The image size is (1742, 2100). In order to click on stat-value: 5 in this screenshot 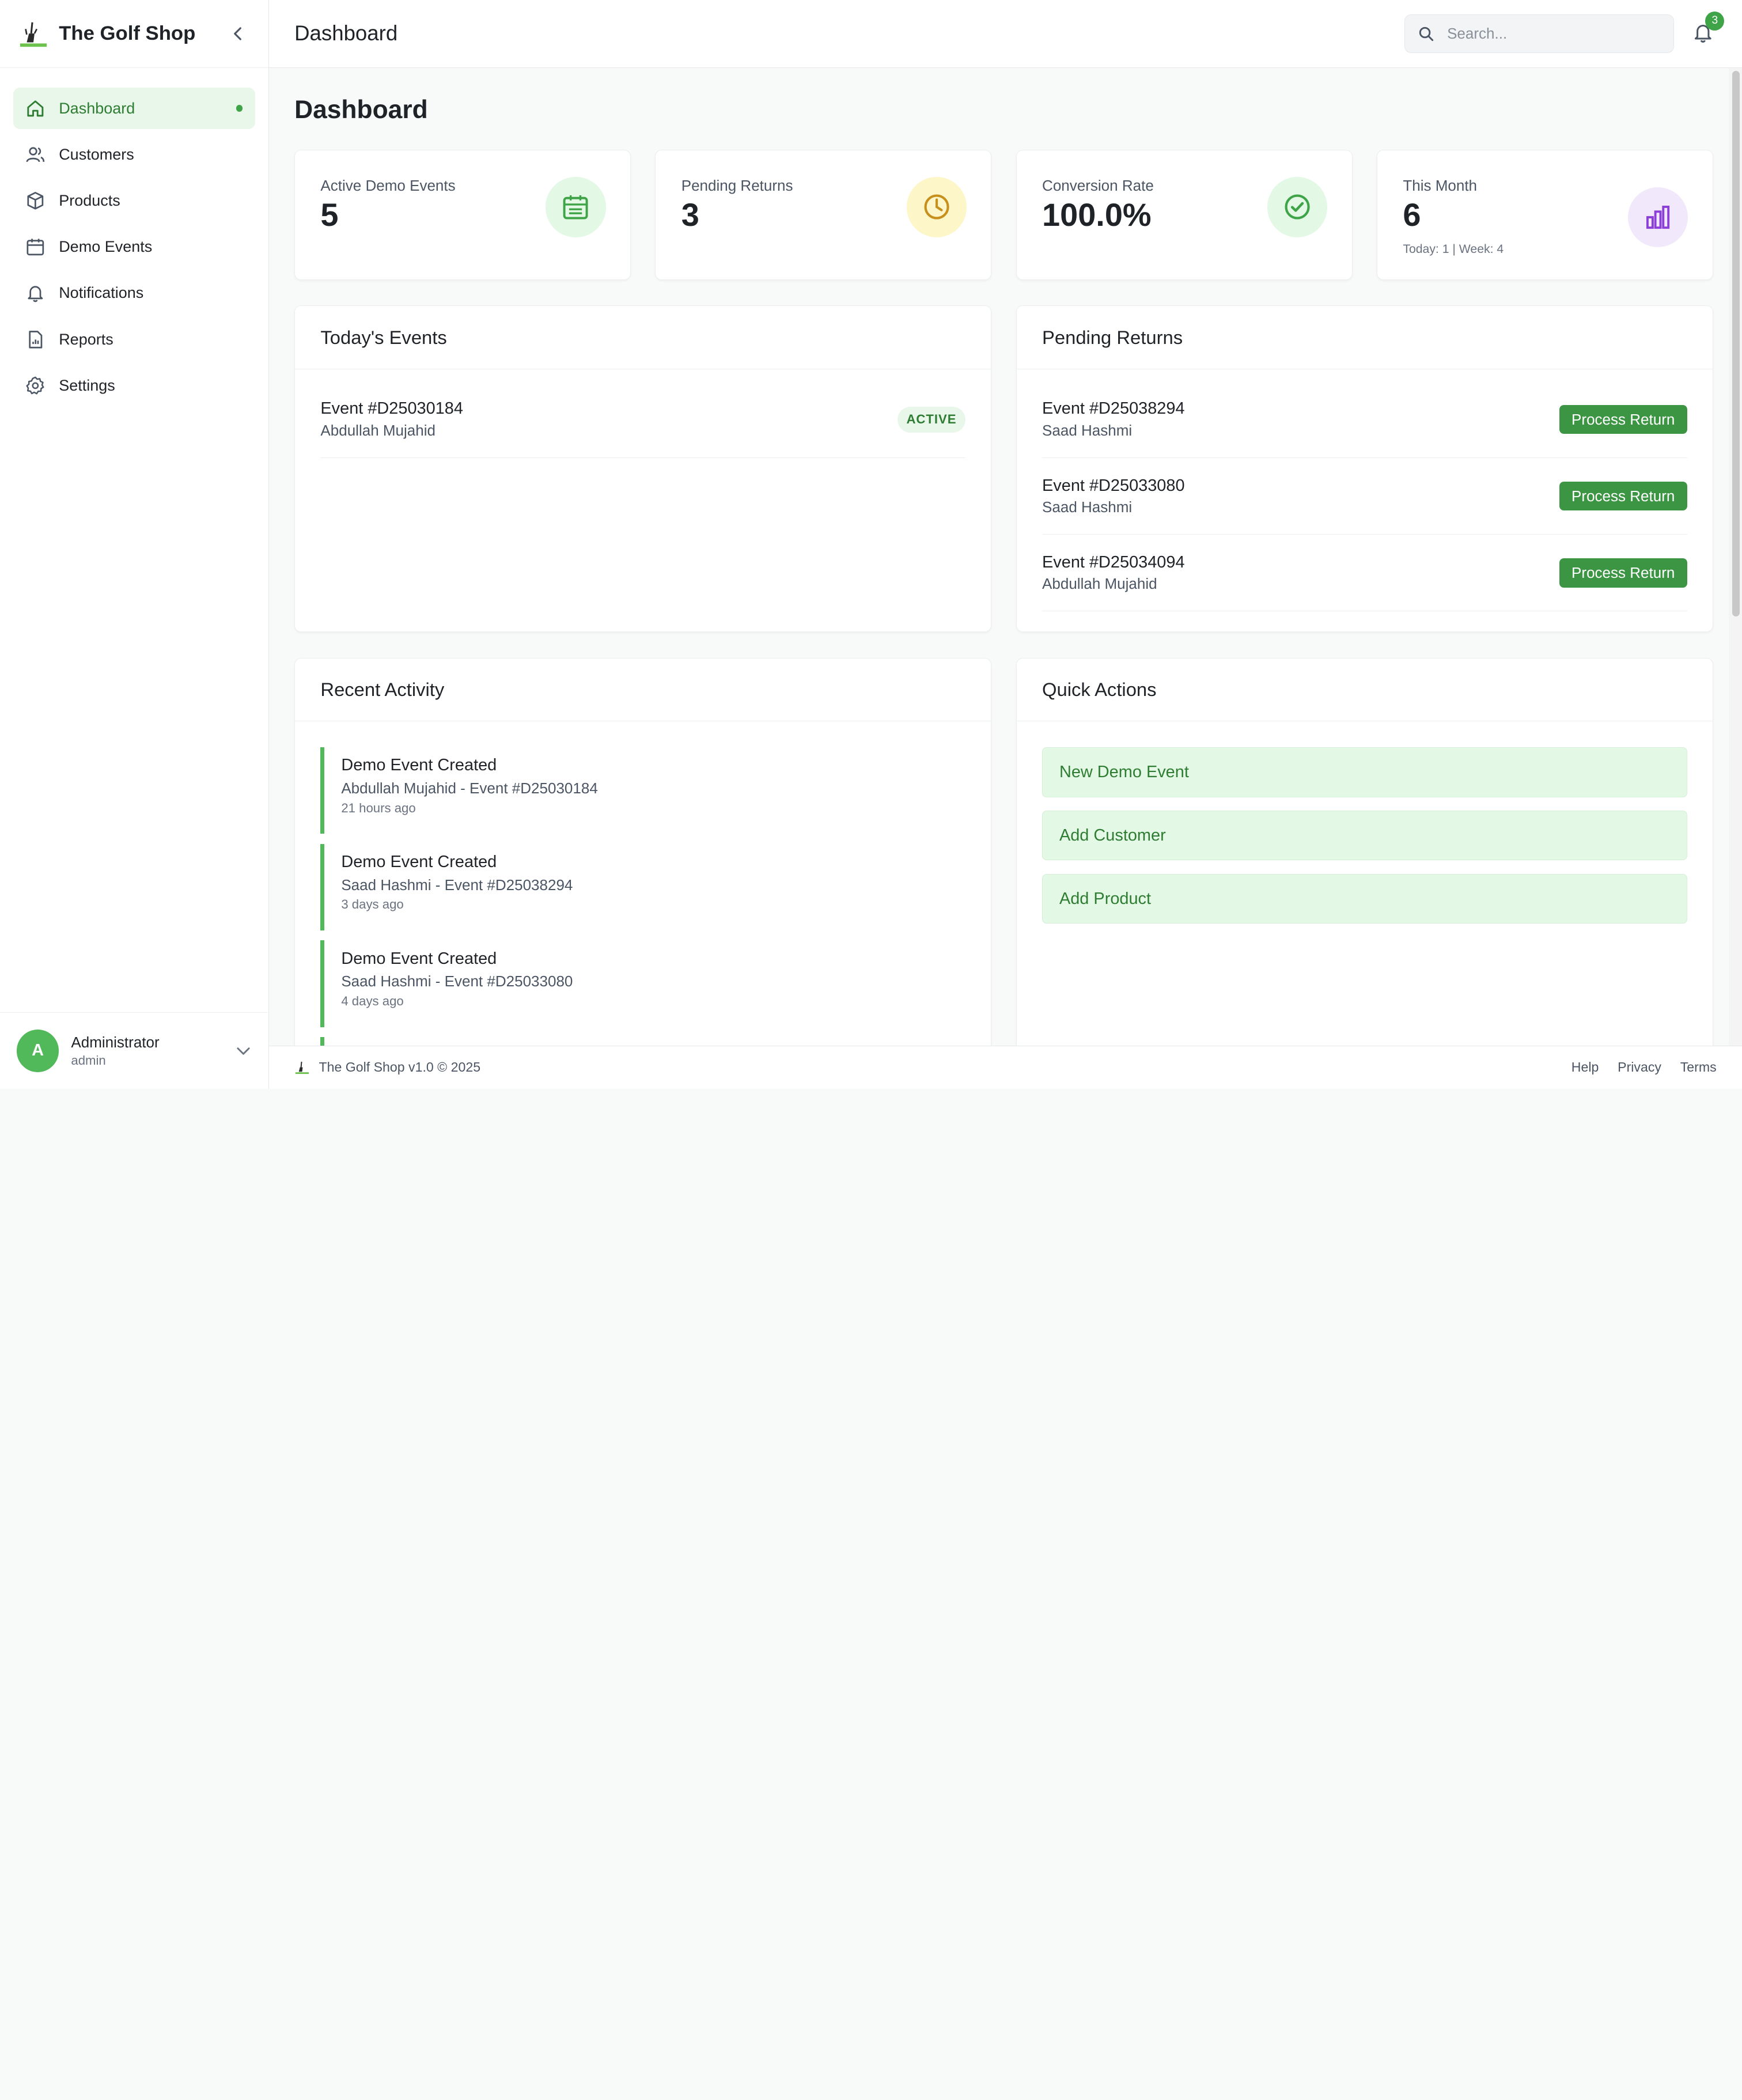, I will do `click(329, 215)`.